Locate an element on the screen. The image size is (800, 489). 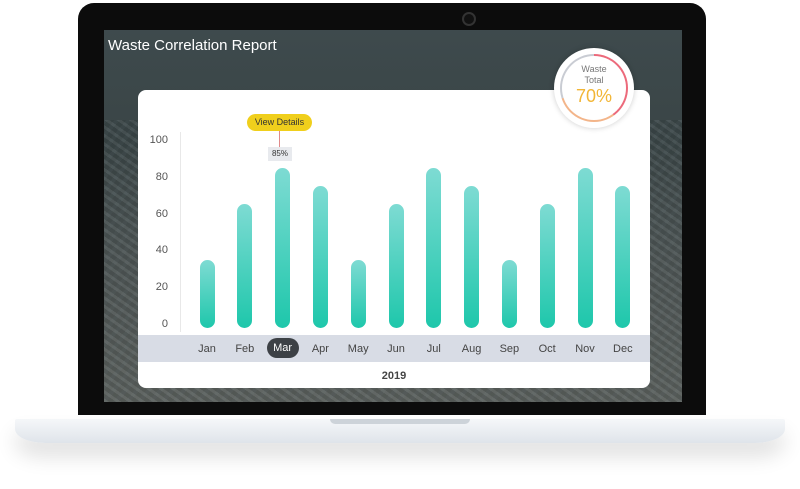
waste-total-gauge: Waste Total 70% is located at coordinates (594, 88).